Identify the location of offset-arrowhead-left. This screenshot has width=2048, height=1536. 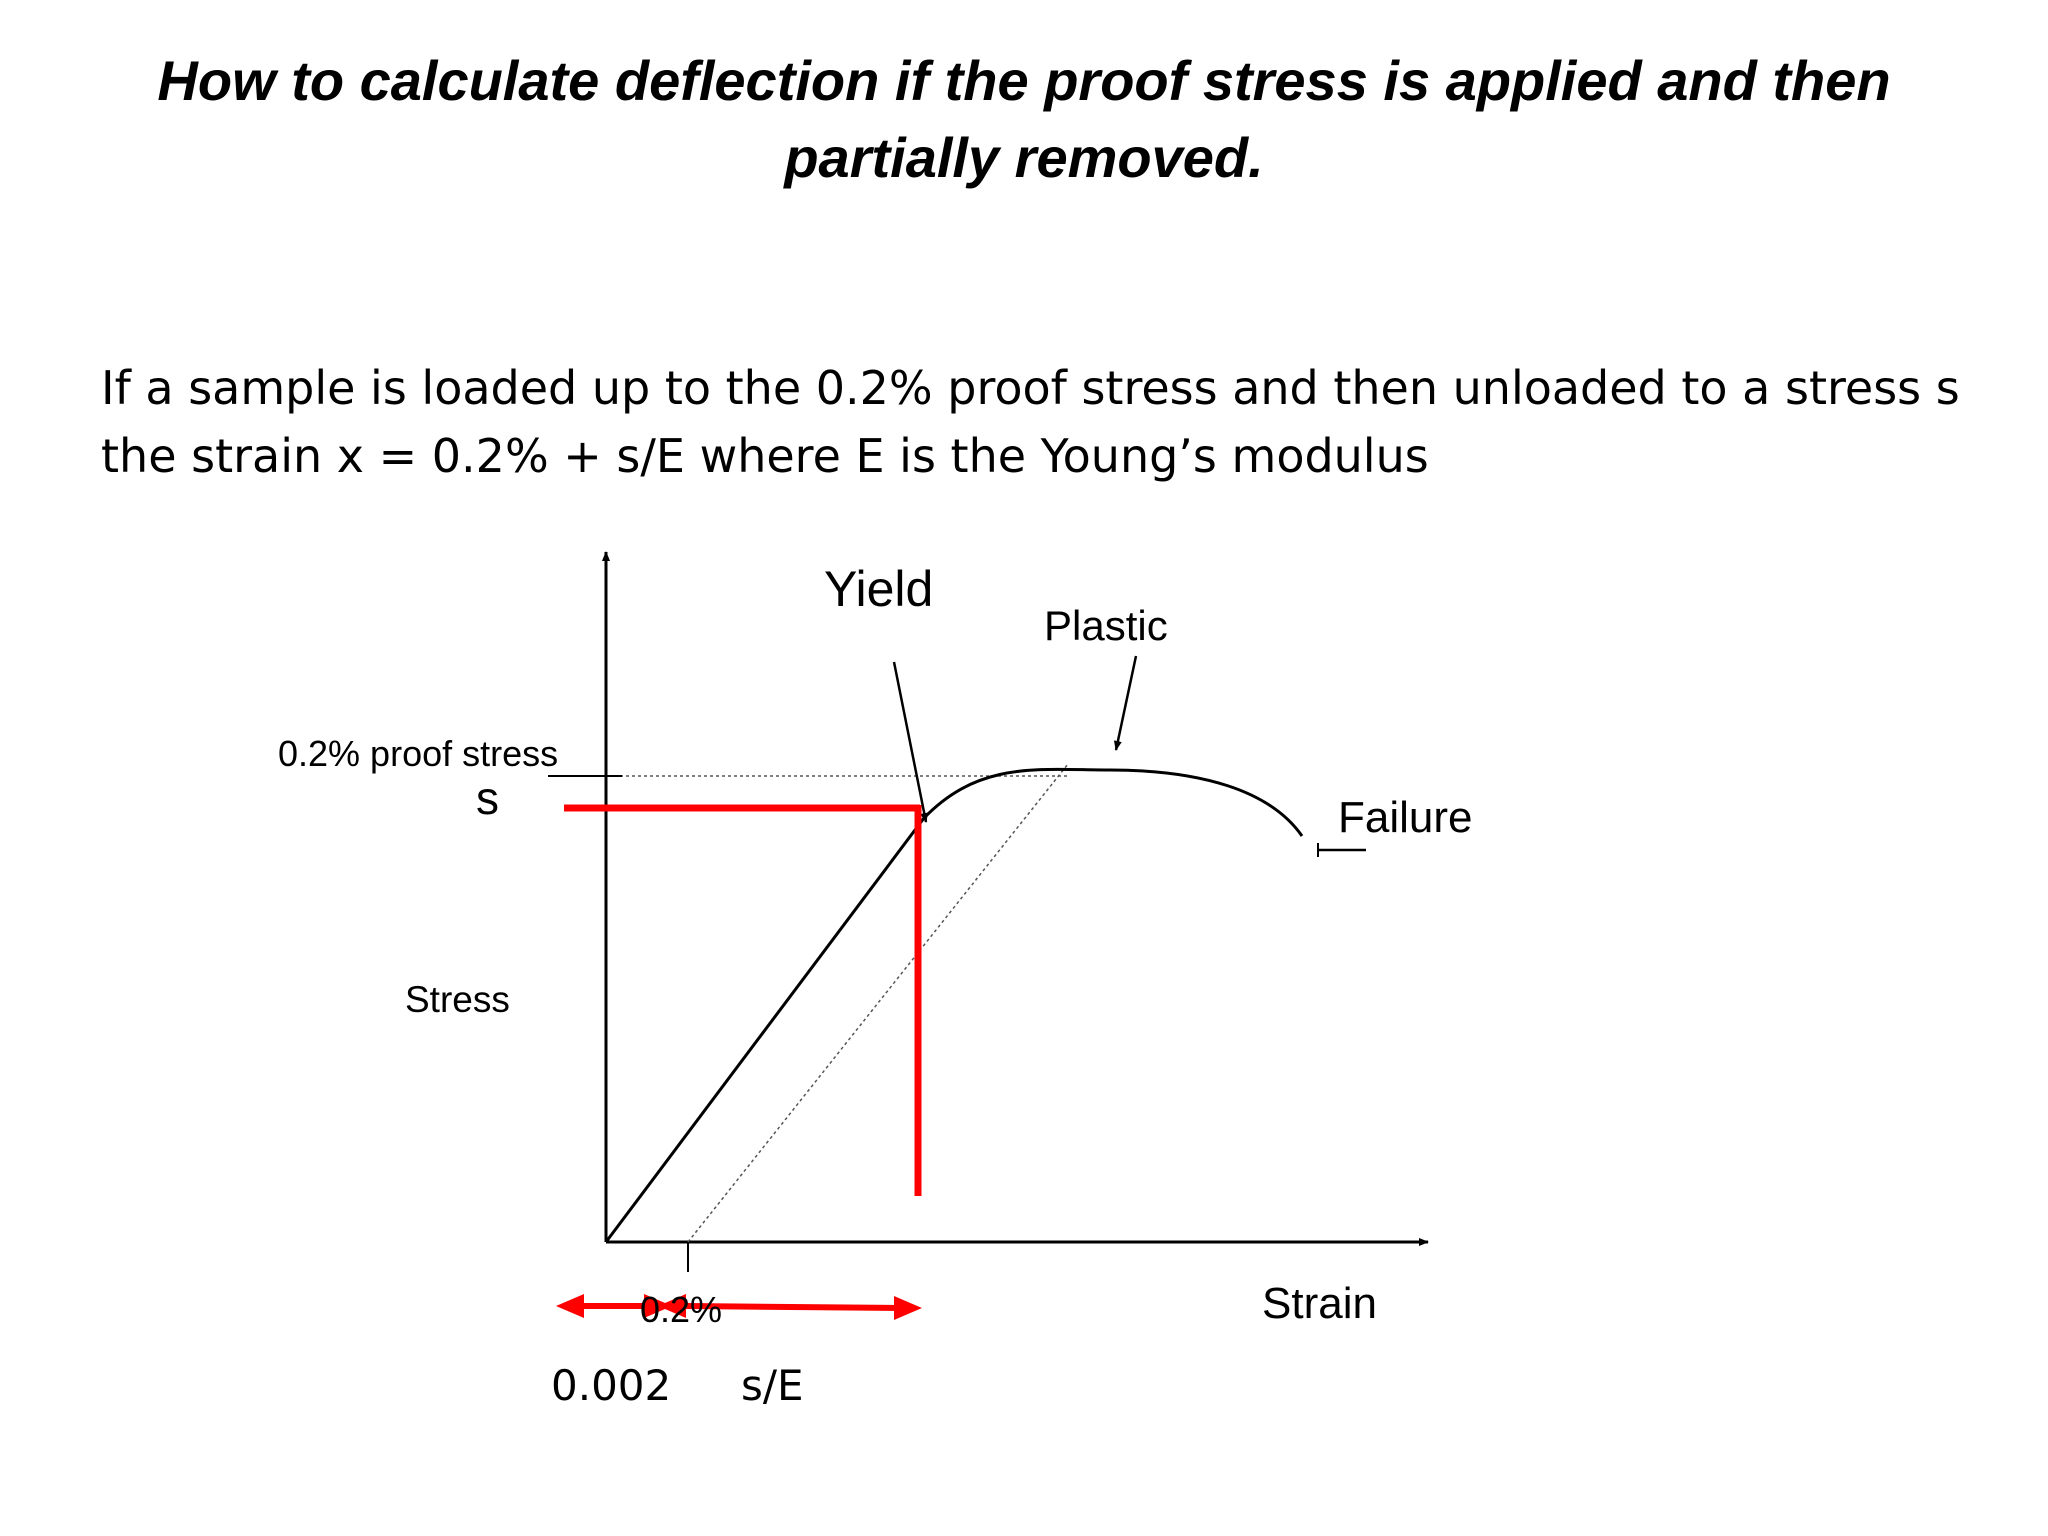
(570, 1306).